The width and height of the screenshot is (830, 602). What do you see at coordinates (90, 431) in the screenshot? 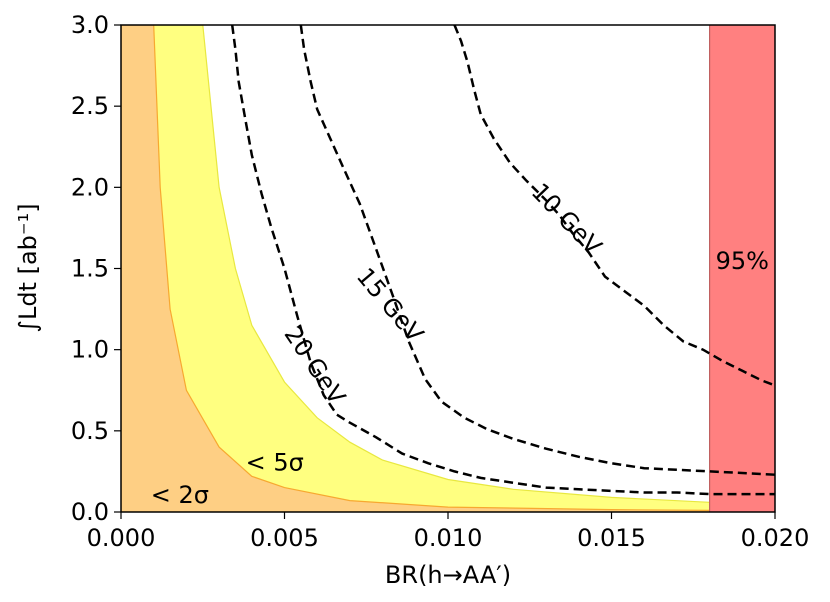
I see `y-tick-label: 0.5` at bounding box center [90, 431].